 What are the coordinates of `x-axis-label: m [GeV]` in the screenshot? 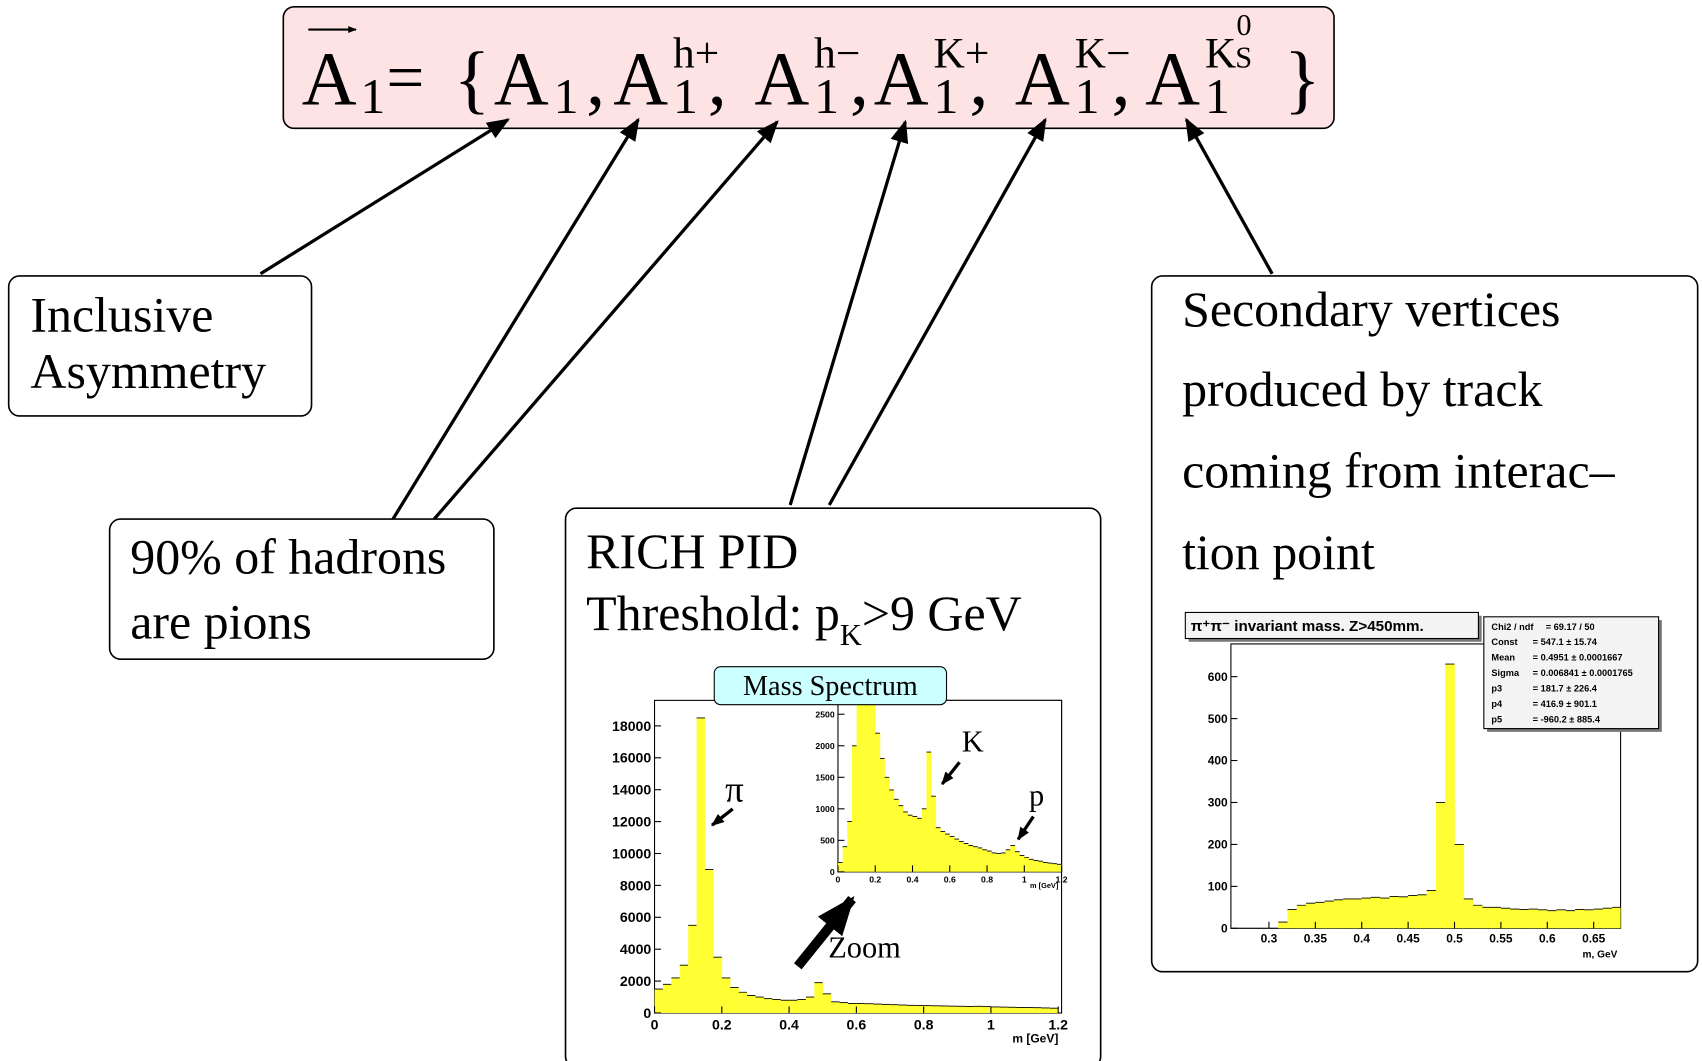 It's located at (1035, 1038).